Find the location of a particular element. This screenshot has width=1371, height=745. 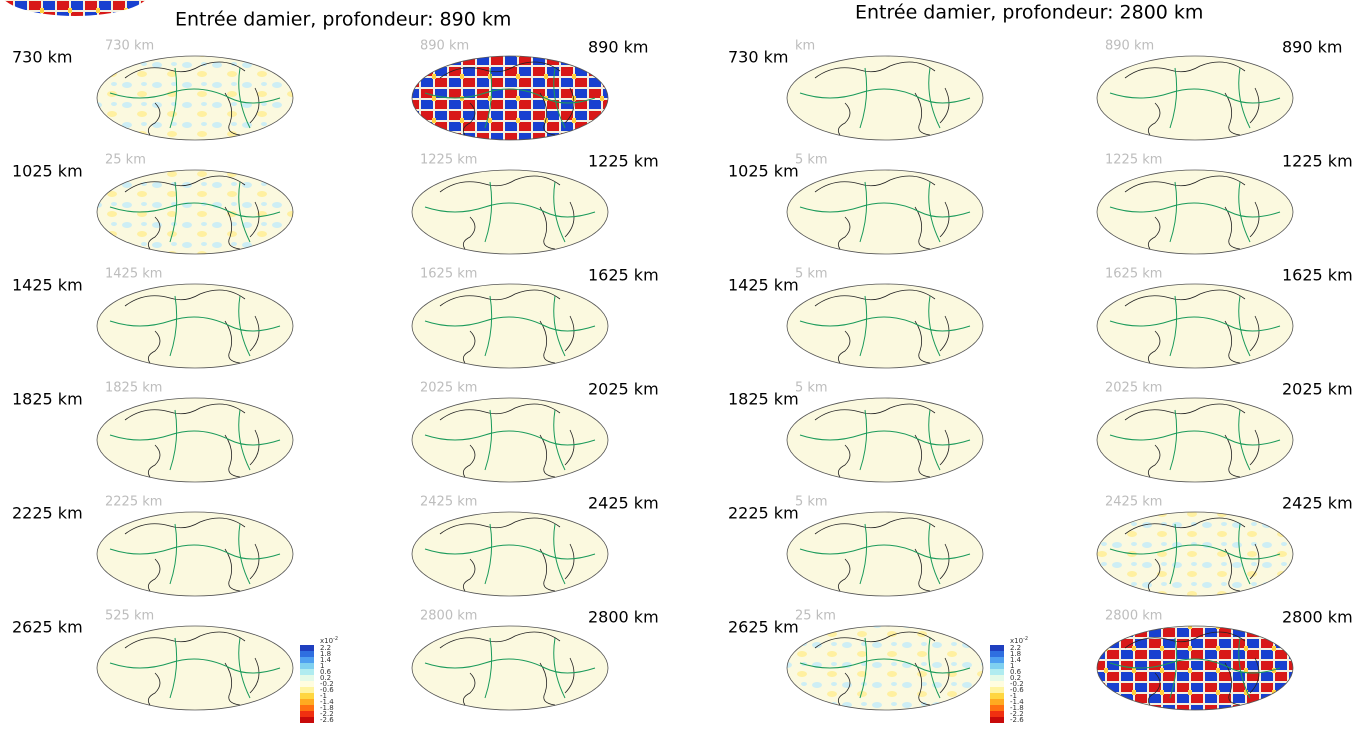

colorbar-exponent: x10-2 is located at coordinates (329, 641).